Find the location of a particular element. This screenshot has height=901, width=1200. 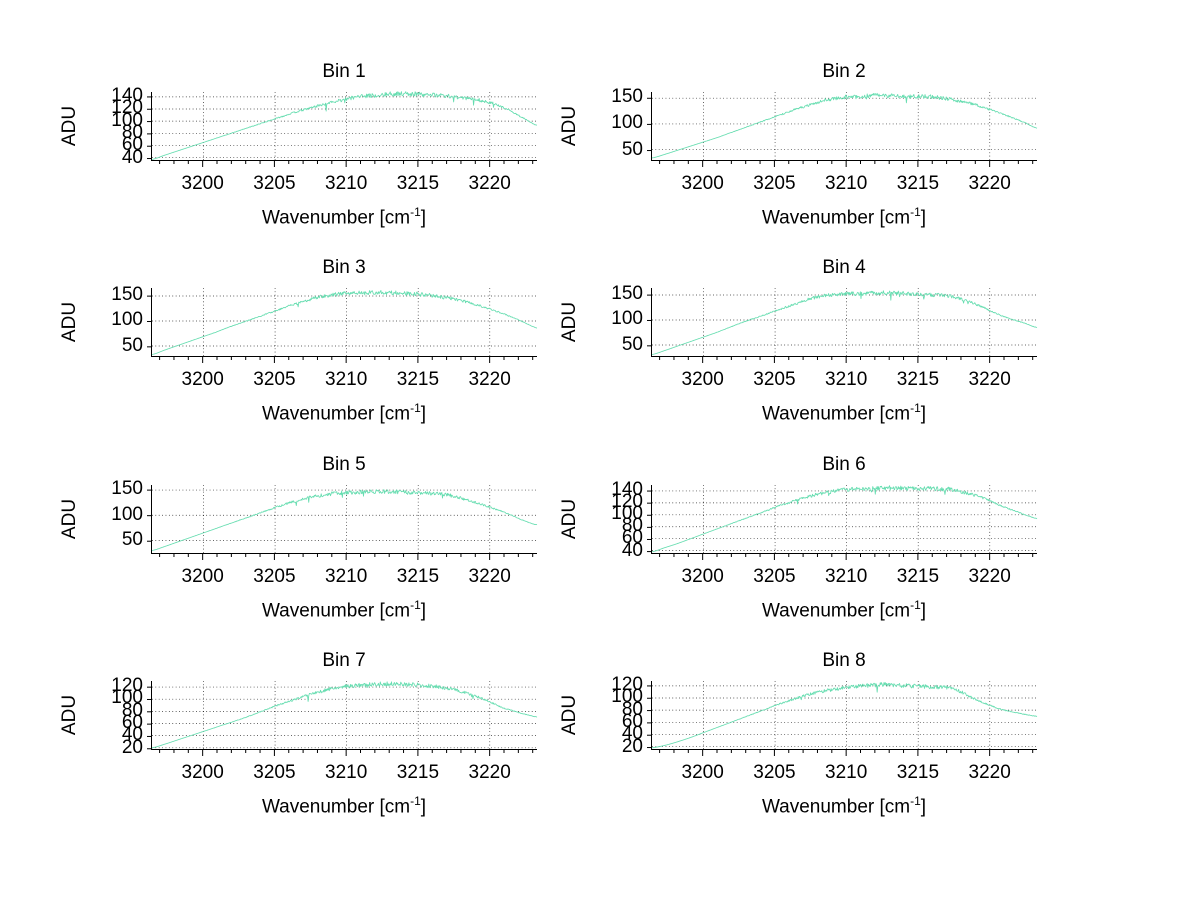

y-tick-label: 80 is located at coordinates (632, 709).